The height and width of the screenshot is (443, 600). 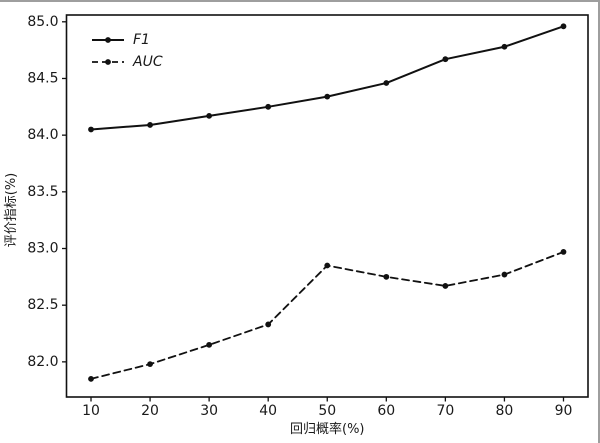 I want to click on y-tick-label: 82.0, so click(x=42, y=362).